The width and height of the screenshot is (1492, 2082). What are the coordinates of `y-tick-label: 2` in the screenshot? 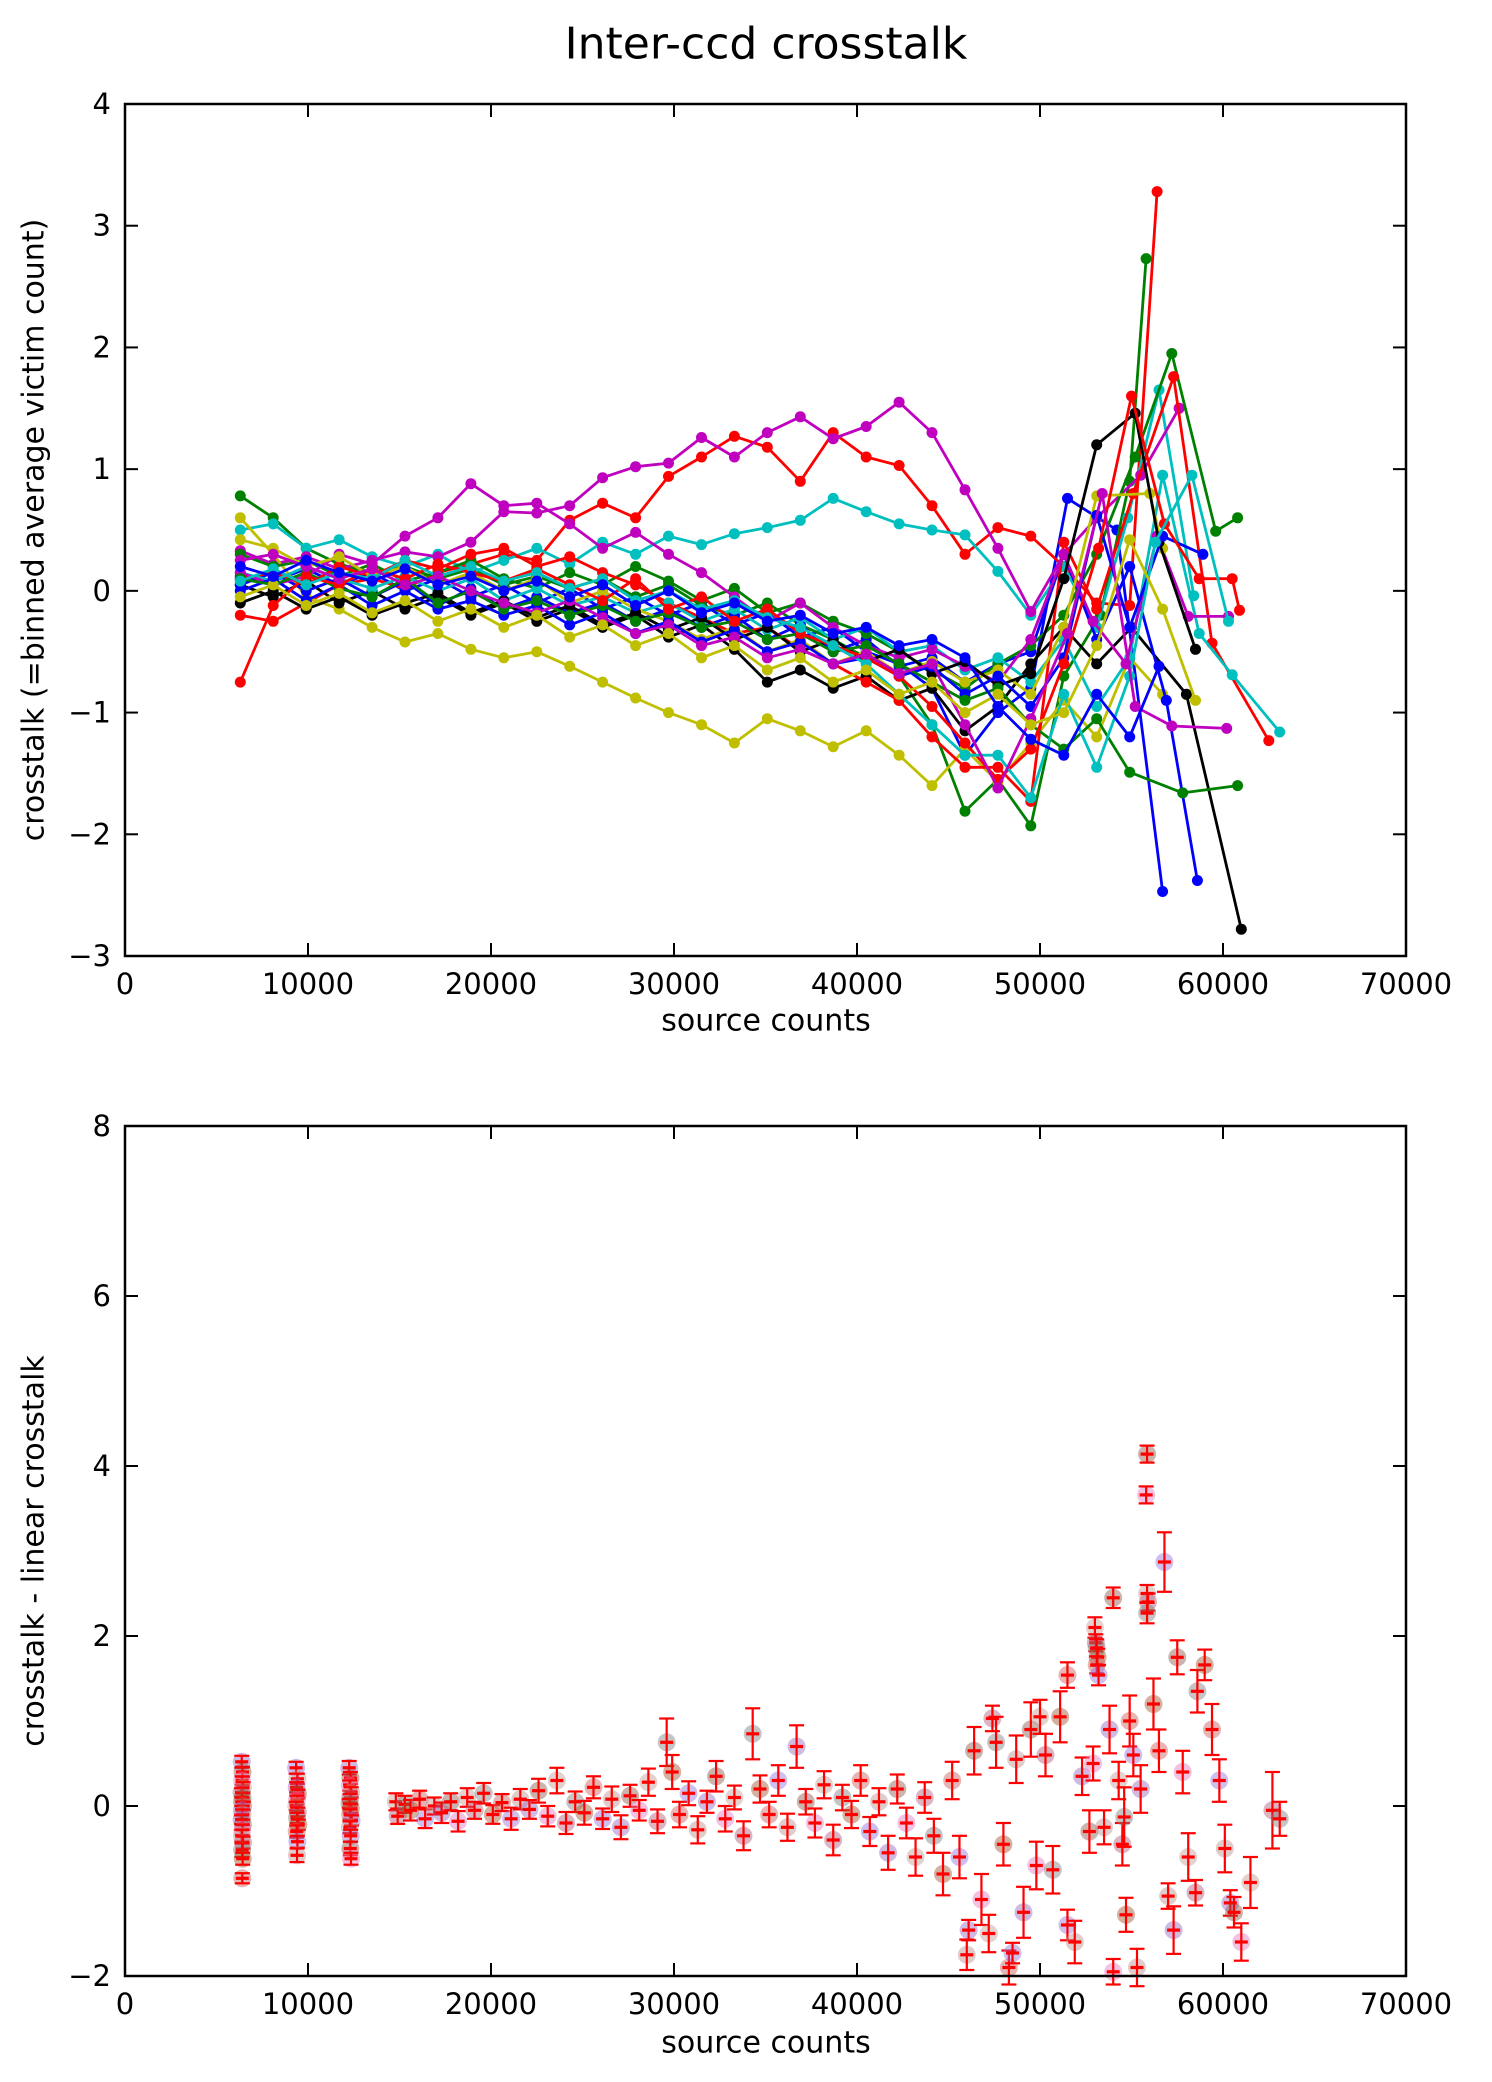 It's located at (102, 1636).